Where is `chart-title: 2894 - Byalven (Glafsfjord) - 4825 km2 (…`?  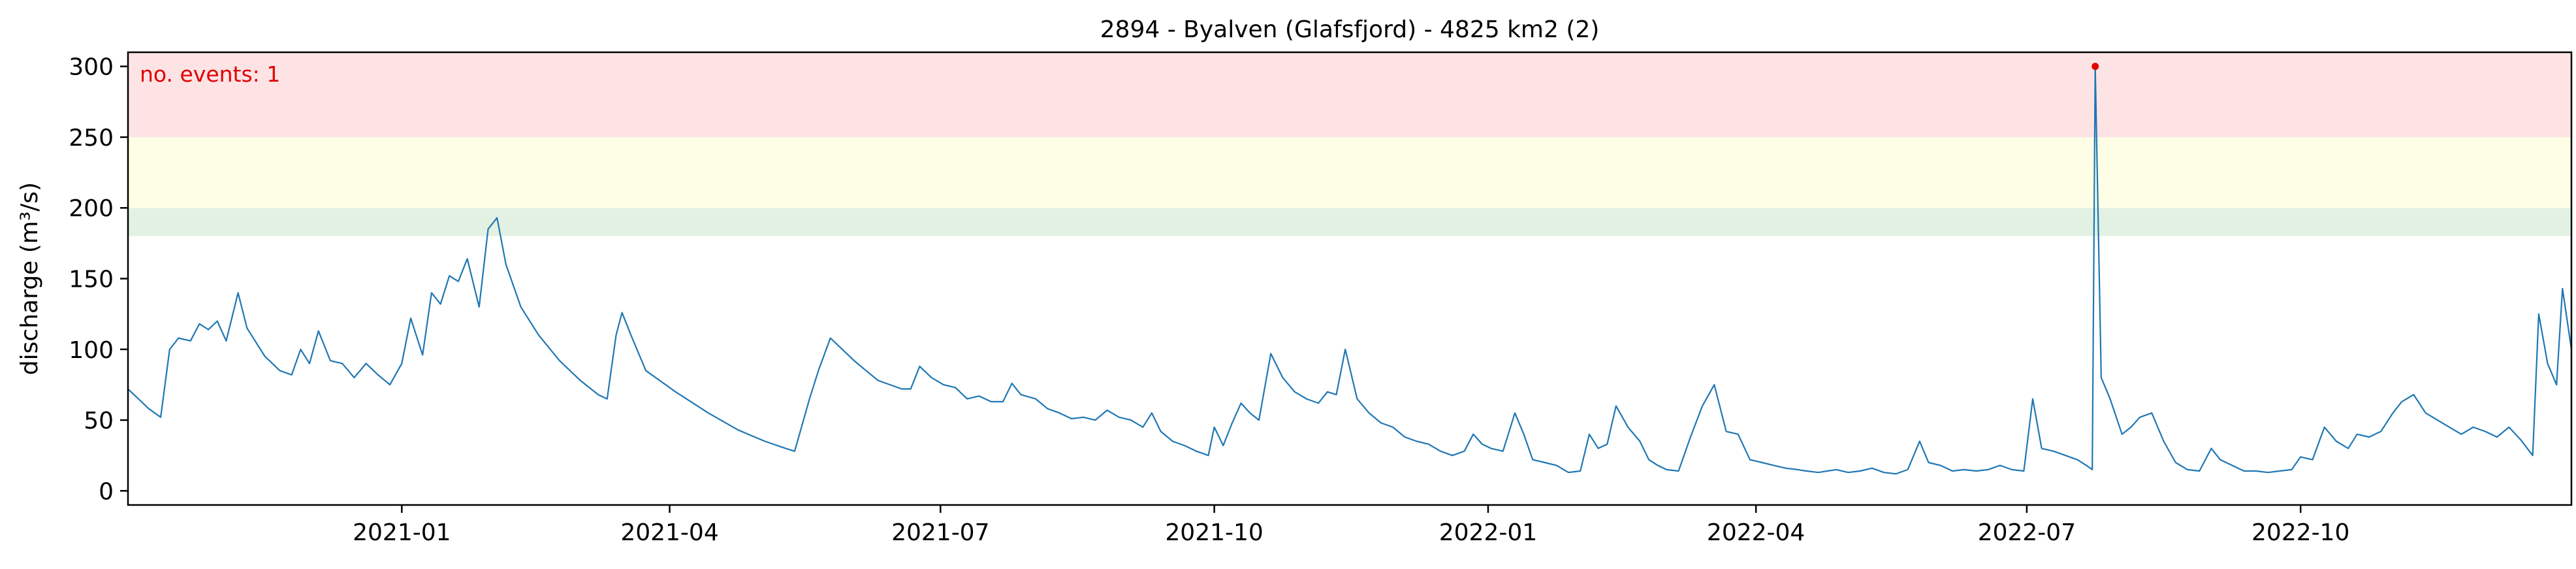 chart-title: 2894 - Byalven (Glafsfjord) - 4825 km2 (… is located at coordinates (1350, 29).